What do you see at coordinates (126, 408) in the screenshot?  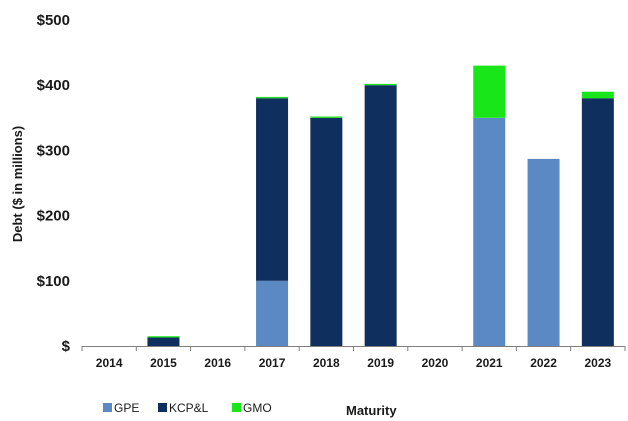 I see `legend-label: GPE` at bounding box center [126, 408].